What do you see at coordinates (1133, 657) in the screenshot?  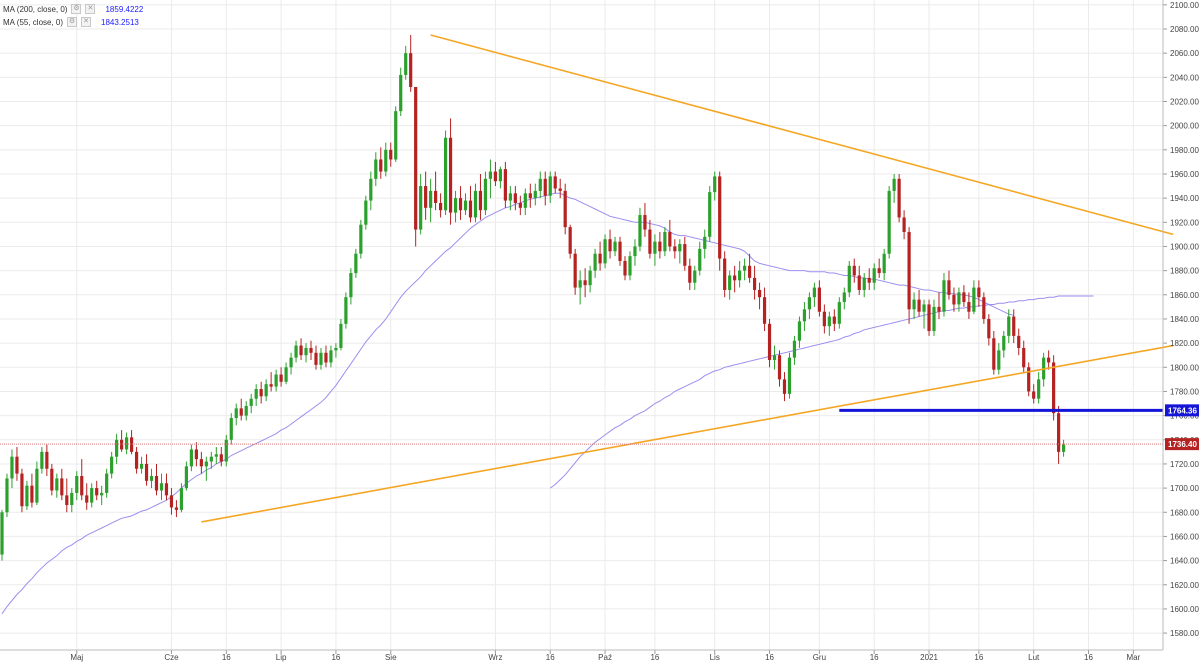 I see `x-tick-label: Mar` at bounding box center [1133, 657].